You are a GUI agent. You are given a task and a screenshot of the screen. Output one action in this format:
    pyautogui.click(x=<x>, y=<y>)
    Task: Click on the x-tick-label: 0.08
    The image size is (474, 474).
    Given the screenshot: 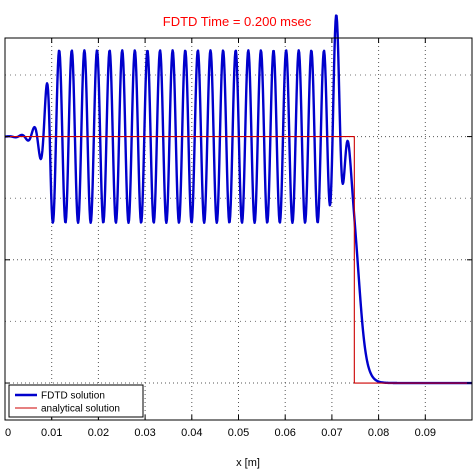 What is the action you would take?
    pyautogui.click(x=378, y=433)
    